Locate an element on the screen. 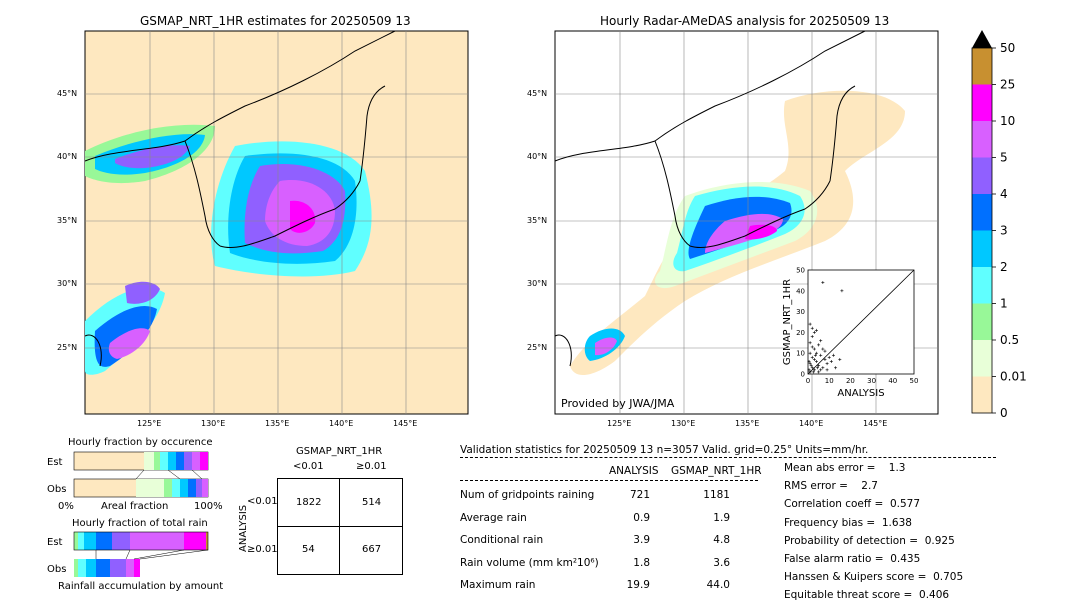 The height and width of the screenshot is (612, 1080). total-bars is located at coordinates (141, 554).